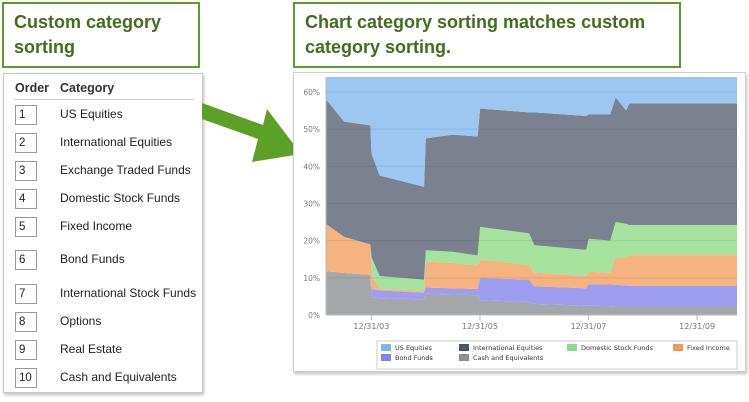  Describe the element at coordinates (371, 326) in the screenshot. I see `x-tick-label: 12/31/03` at that location.